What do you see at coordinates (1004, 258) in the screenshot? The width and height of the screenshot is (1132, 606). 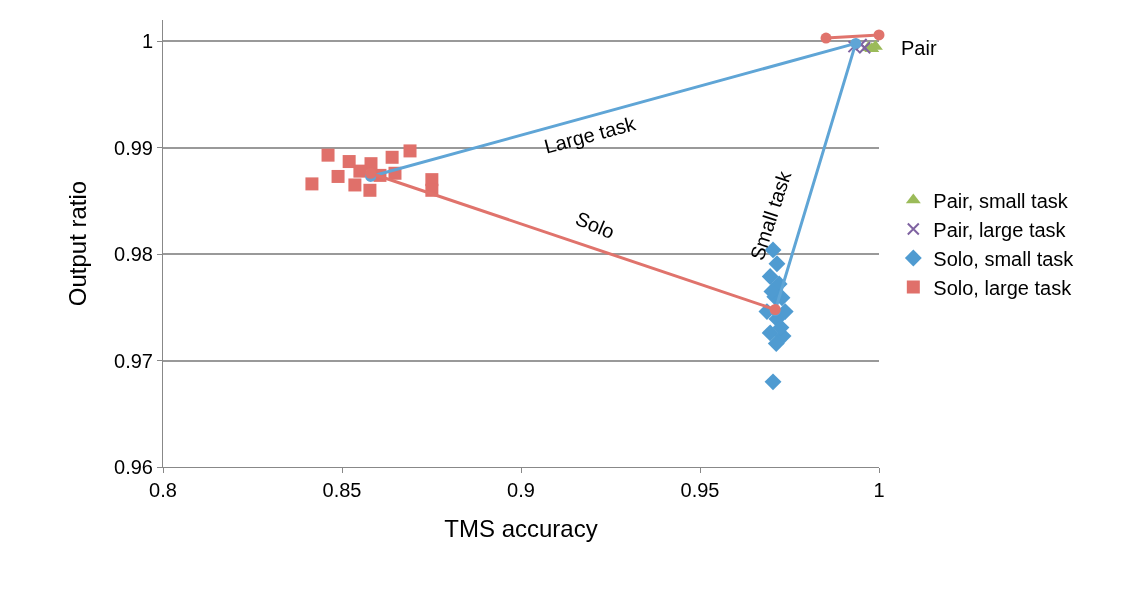 I see `legend-label: Solo, small task` at bounding box center [1004, 258].